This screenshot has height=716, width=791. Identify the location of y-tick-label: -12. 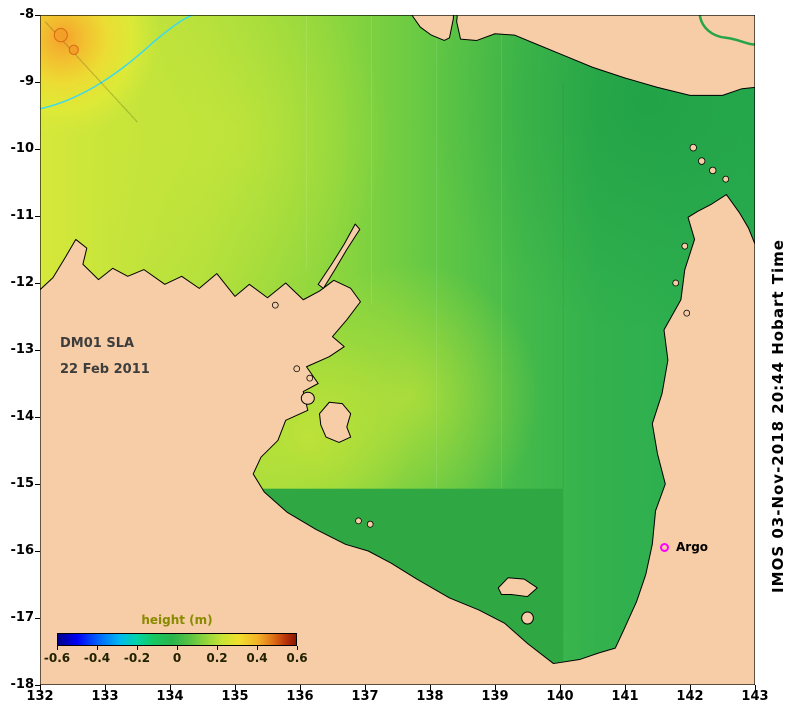
(22, 282).